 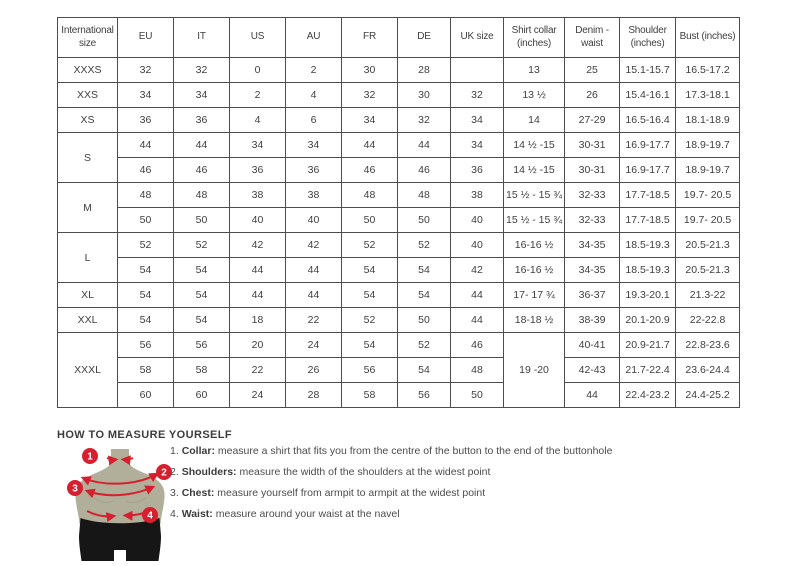 I want to click on column-header: DE, so click(x=424, y=37).